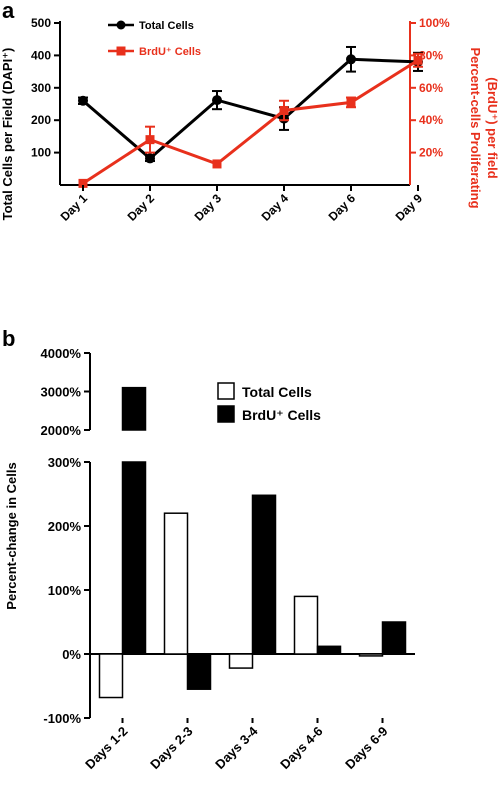  I want to click on x-tick-label: Day 4, so click(275, 207).